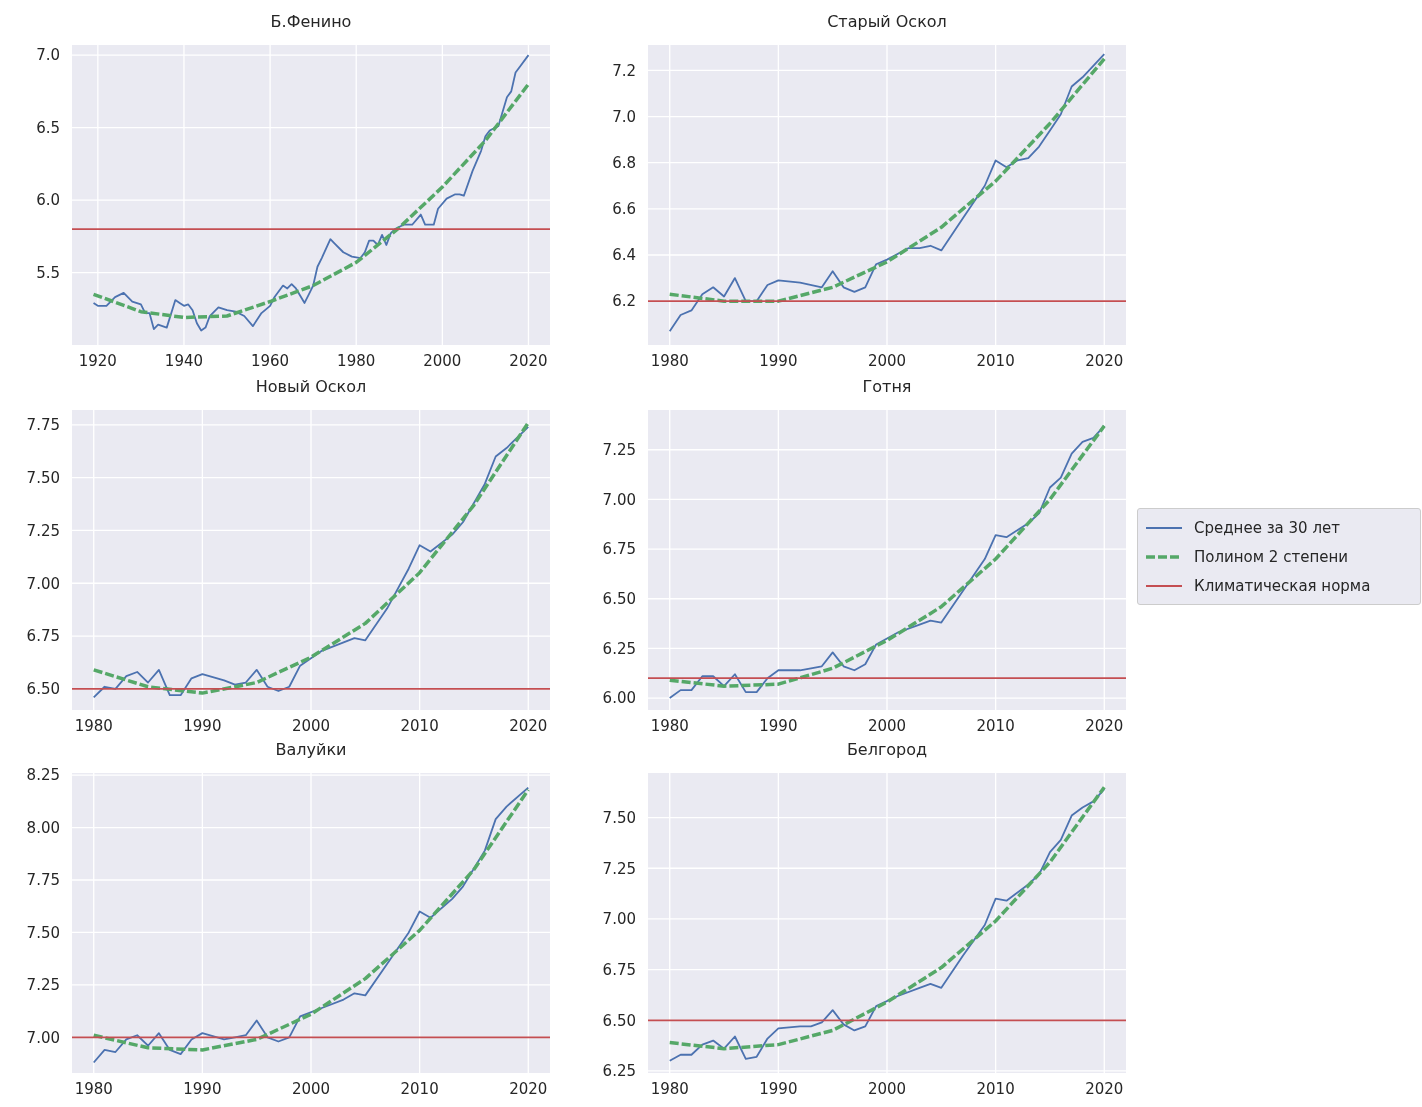  What do you see at coordinates (43, 827) in the screenshot?
I see `y-tick-label: 8.00` at bounding box center [43, 827].